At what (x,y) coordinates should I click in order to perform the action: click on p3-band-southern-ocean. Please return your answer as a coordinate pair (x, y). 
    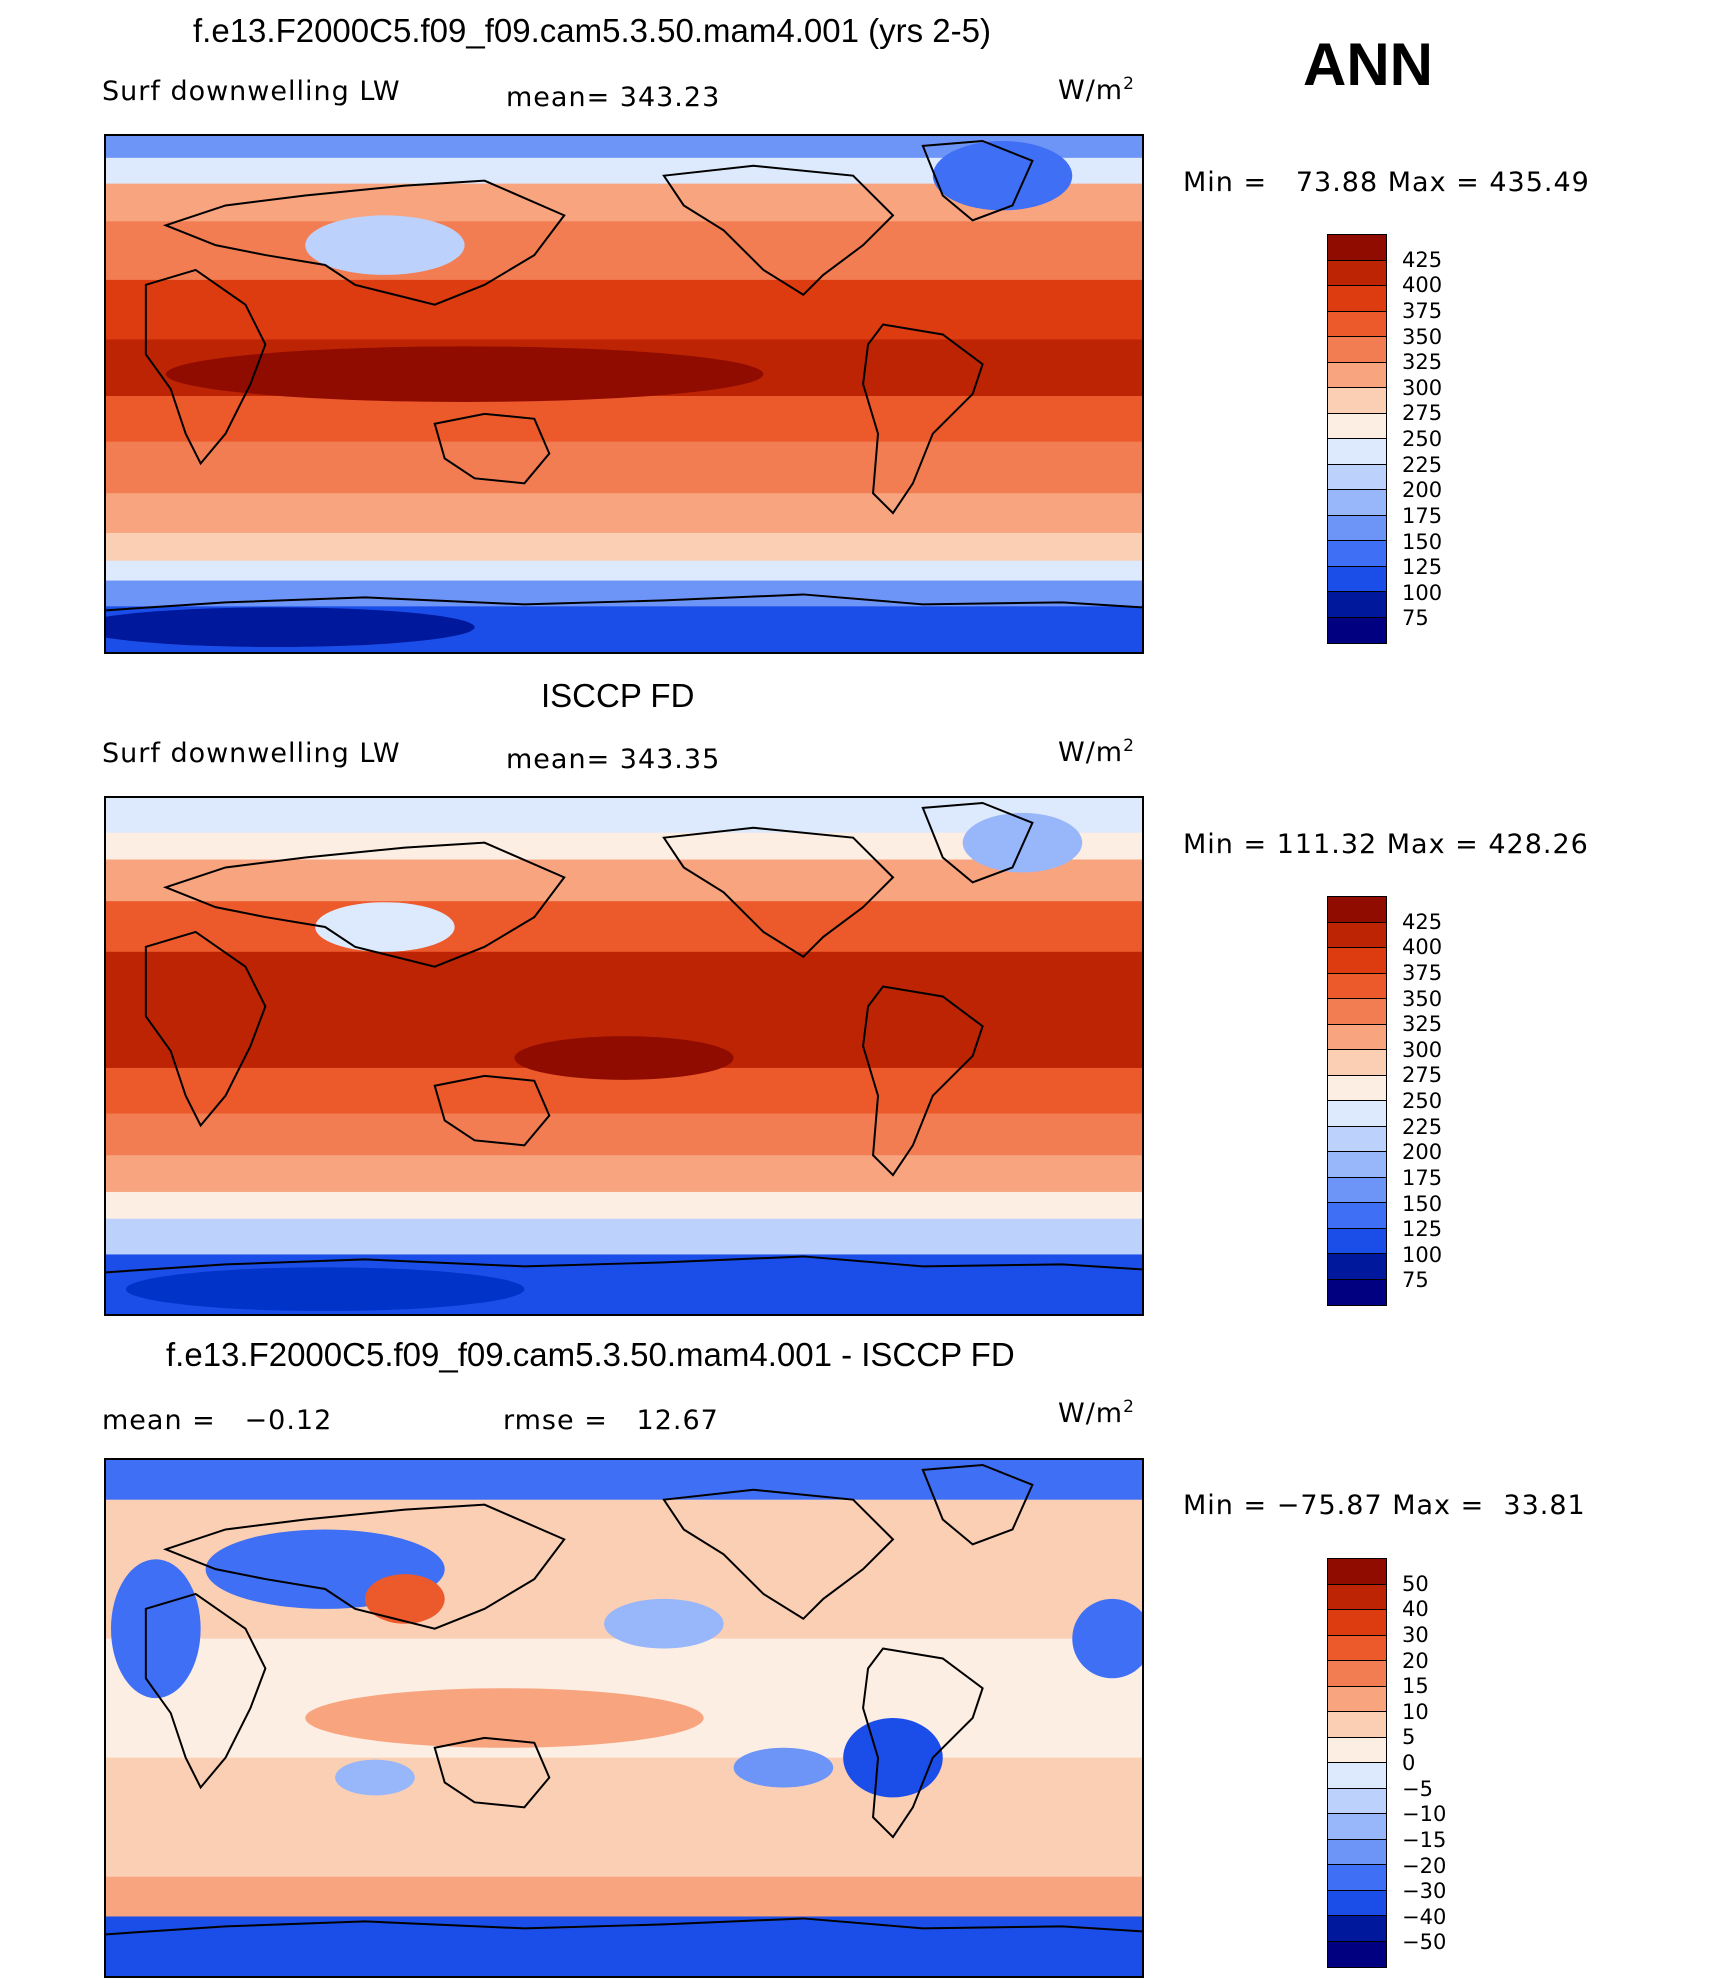
    Looking at the image, I should click on (624, 1896).